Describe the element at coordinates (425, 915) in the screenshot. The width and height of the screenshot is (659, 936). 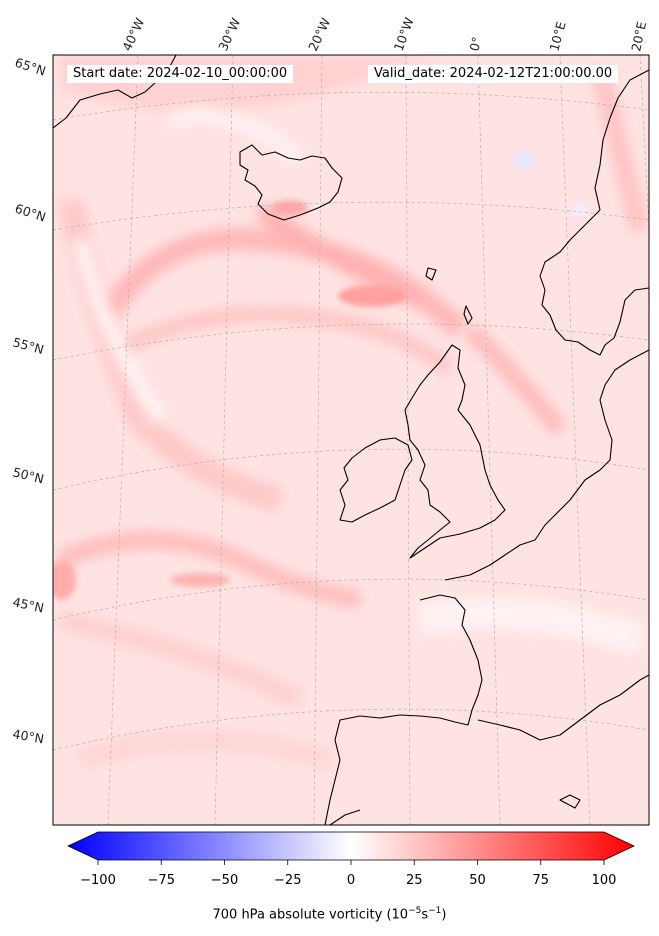
I see `colorbar-label-mid: s` at that location.